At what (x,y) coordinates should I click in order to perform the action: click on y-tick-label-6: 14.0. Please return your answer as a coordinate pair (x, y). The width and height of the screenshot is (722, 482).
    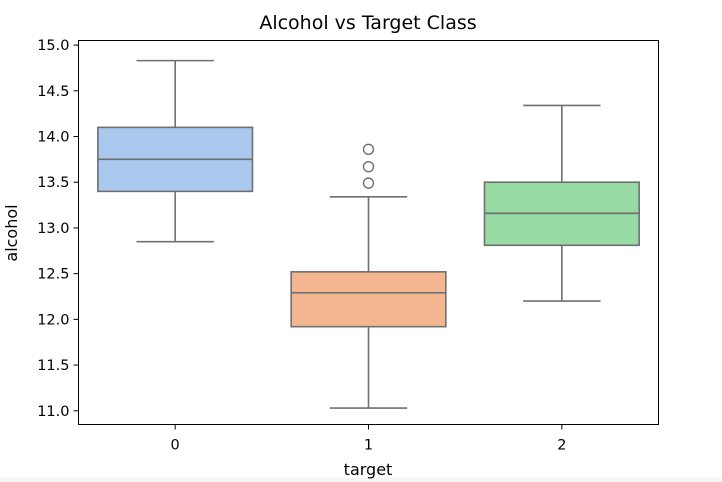
    Looking at the image, I should click on (53, 138).